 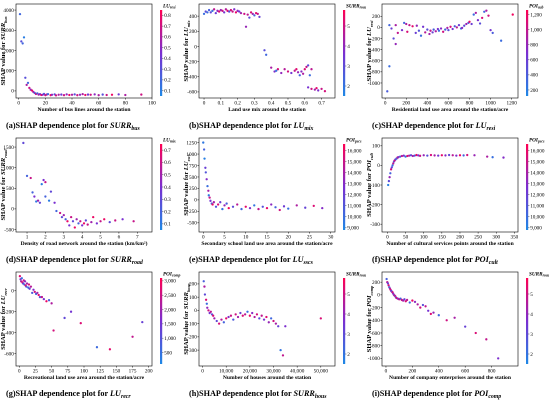 I want to click on colorbar-label-feature: SURR, so click(x=353, y=7).